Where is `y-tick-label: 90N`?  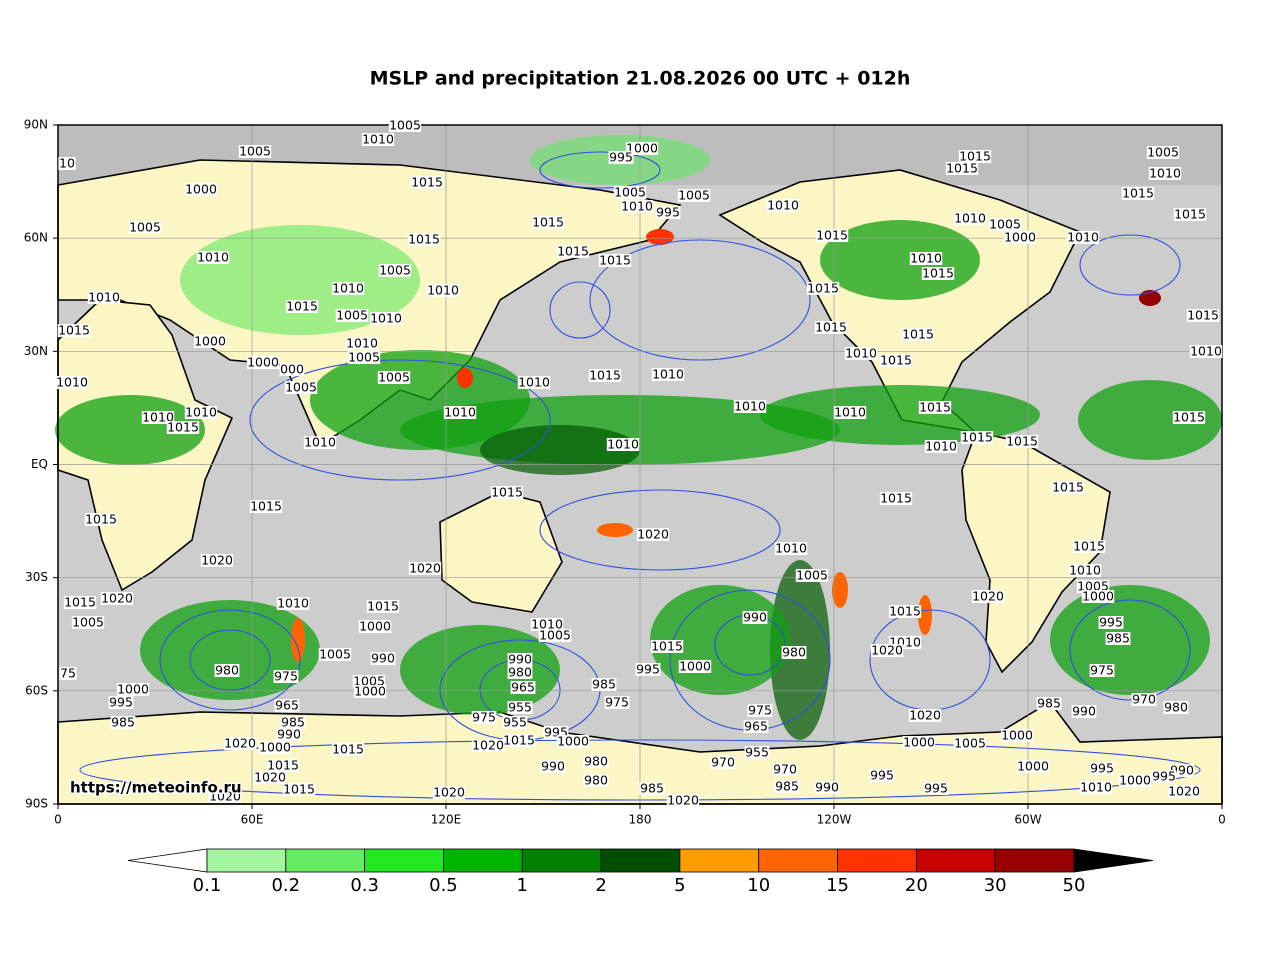 y-tick-label: 90N is located at coordinates (36, 125).